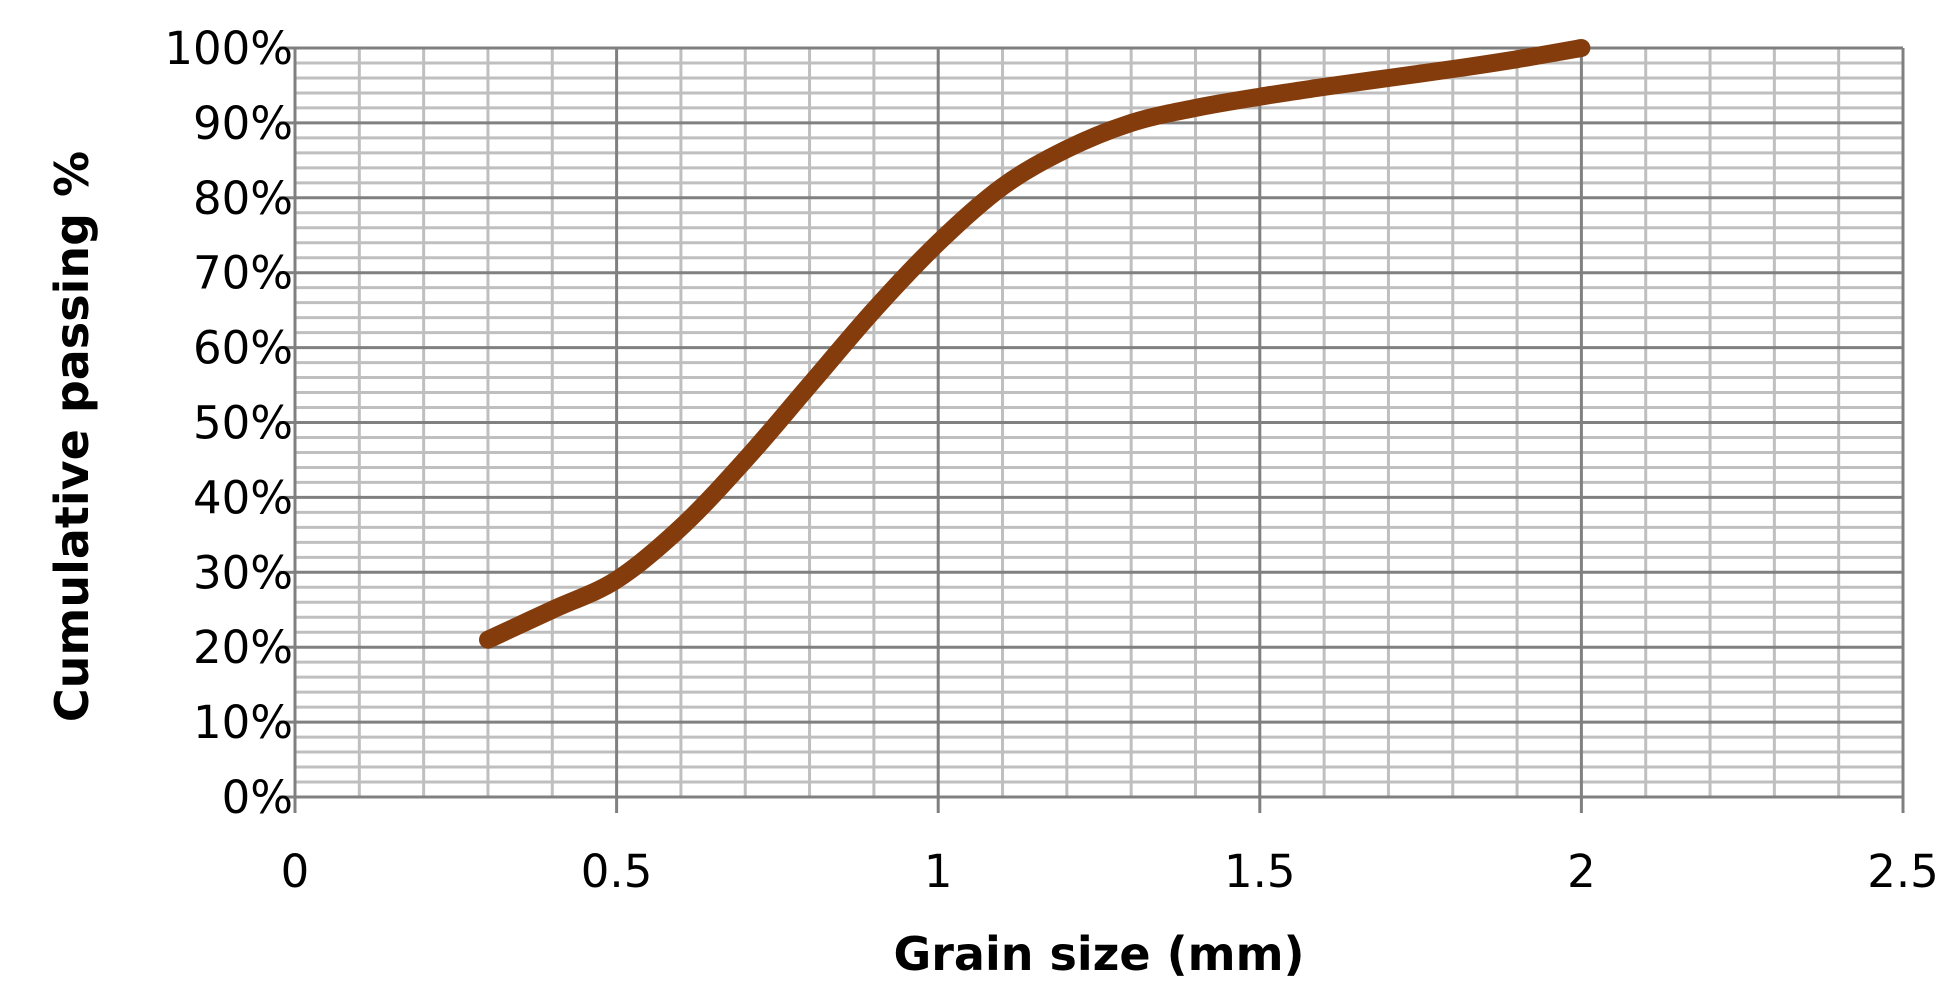  I want to click on y-tick-label: 30%, so click(243, 572).